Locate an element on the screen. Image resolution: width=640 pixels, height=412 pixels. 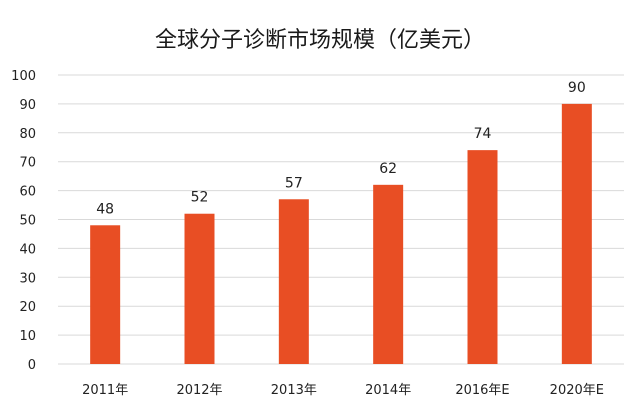
data-label: 57 is located at coordinates (294, 183).